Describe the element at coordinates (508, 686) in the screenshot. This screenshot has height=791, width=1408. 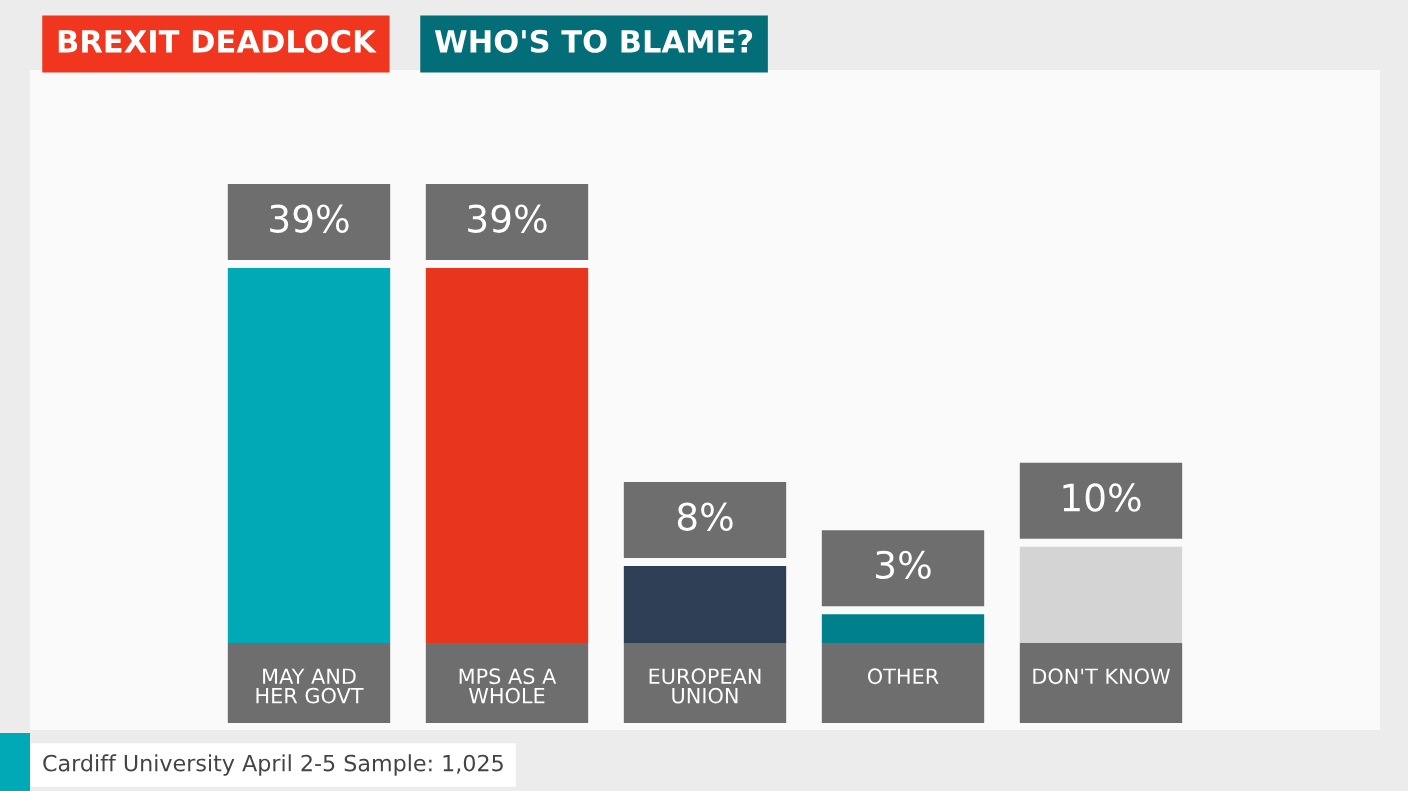
I see `x-tick-label: MPS AS A WHOLE` at that location.